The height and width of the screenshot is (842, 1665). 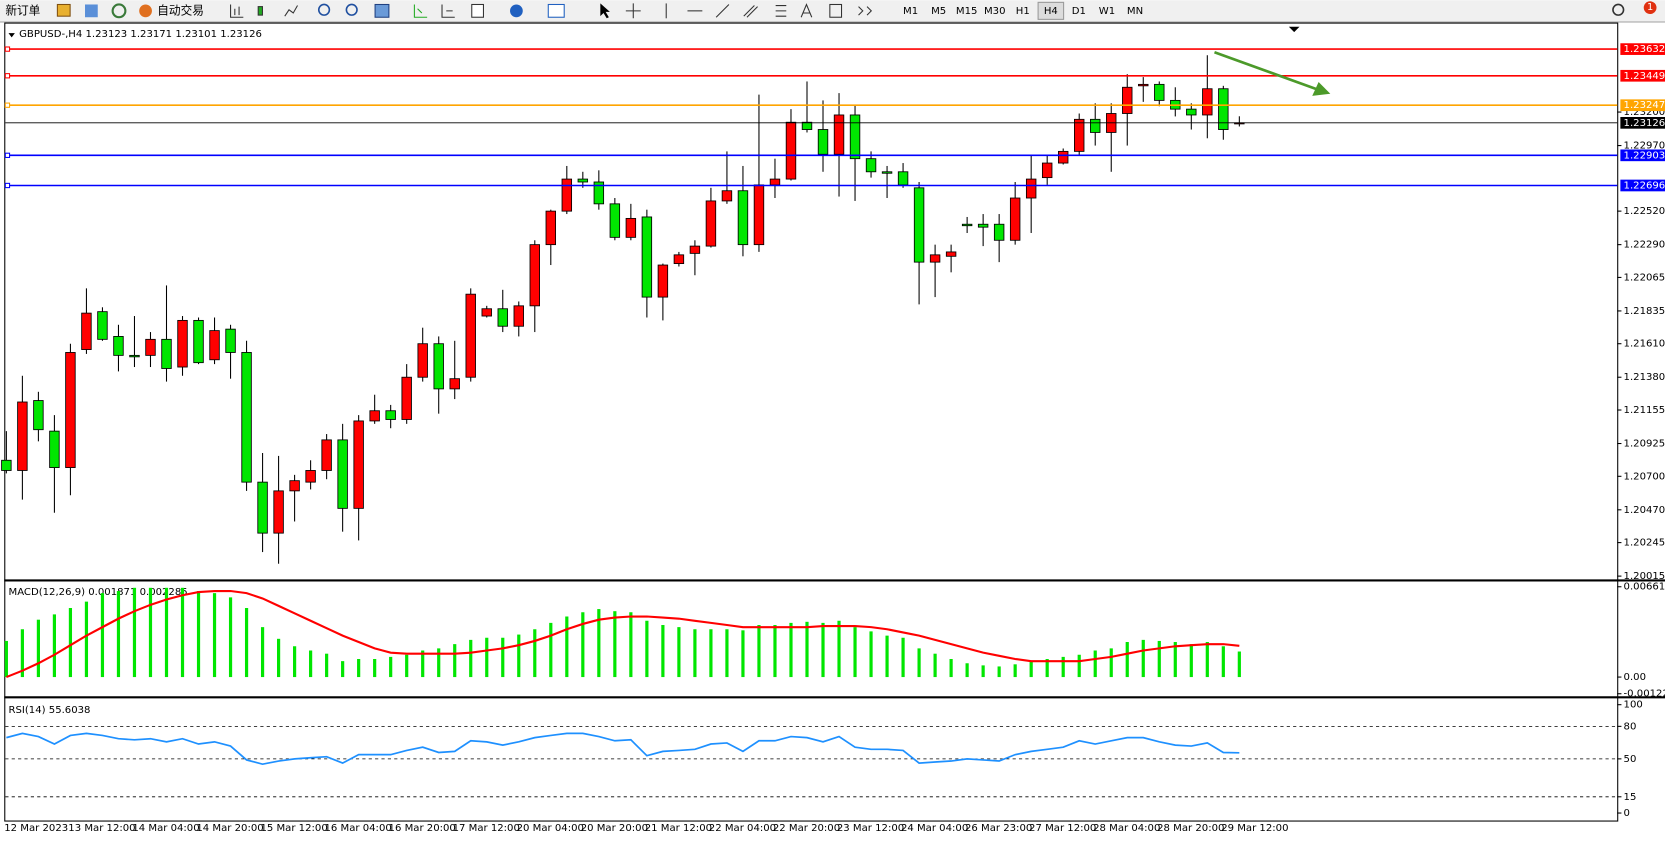 I want to click on icon-shift, so click(x=448, y=11).